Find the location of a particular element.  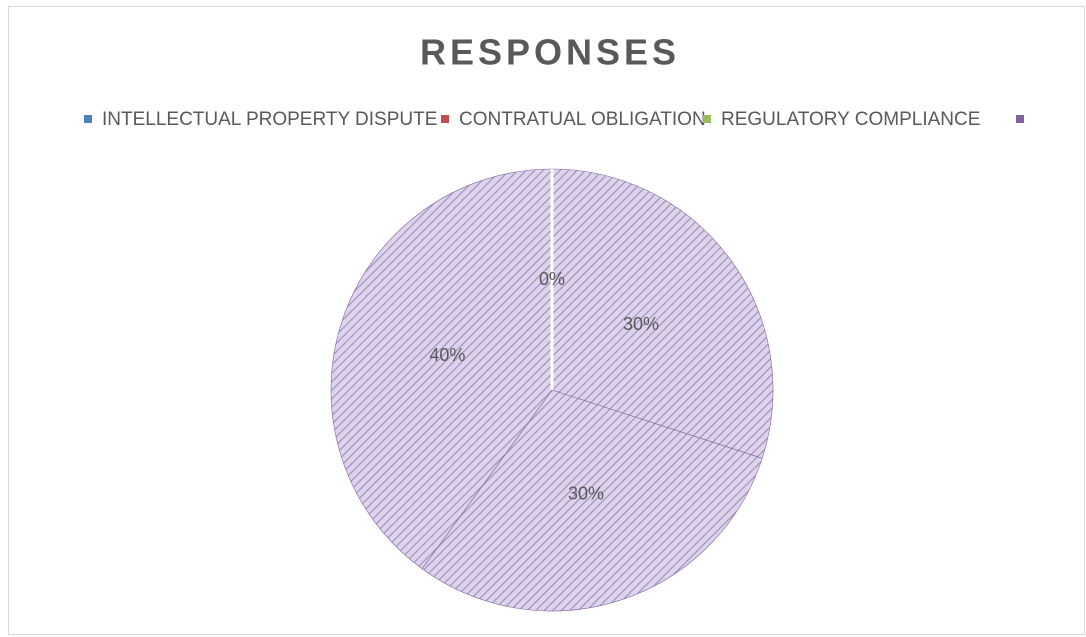

chart-title: RESPONSES is located at coordinates (550, 52).